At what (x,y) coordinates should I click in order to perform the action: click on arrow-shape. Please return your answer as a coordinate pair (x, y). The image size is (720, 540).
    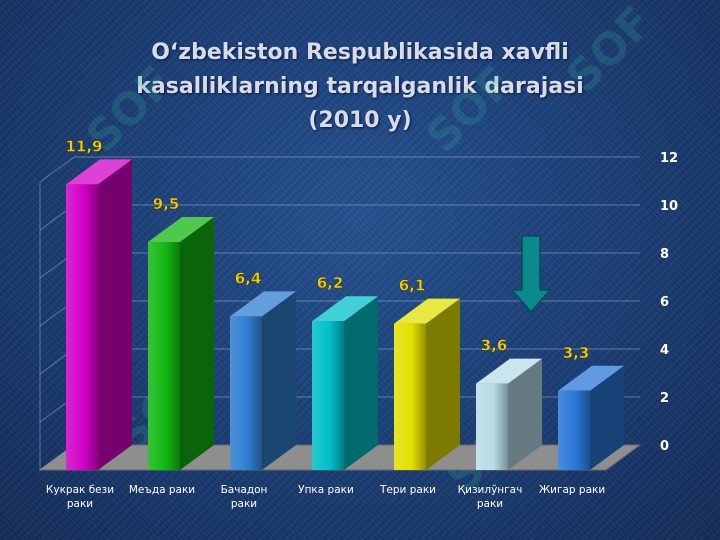
    Looking at the image, I should click on (531, 274).